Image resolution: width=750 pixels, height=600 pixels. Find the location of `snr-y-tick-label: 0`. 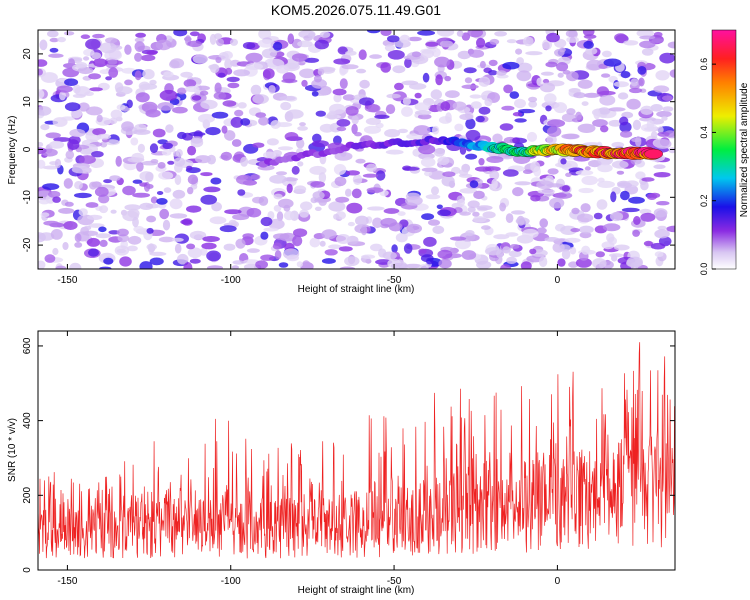

snr-y-tick-label: 0 is located at coordinates (27, 570).